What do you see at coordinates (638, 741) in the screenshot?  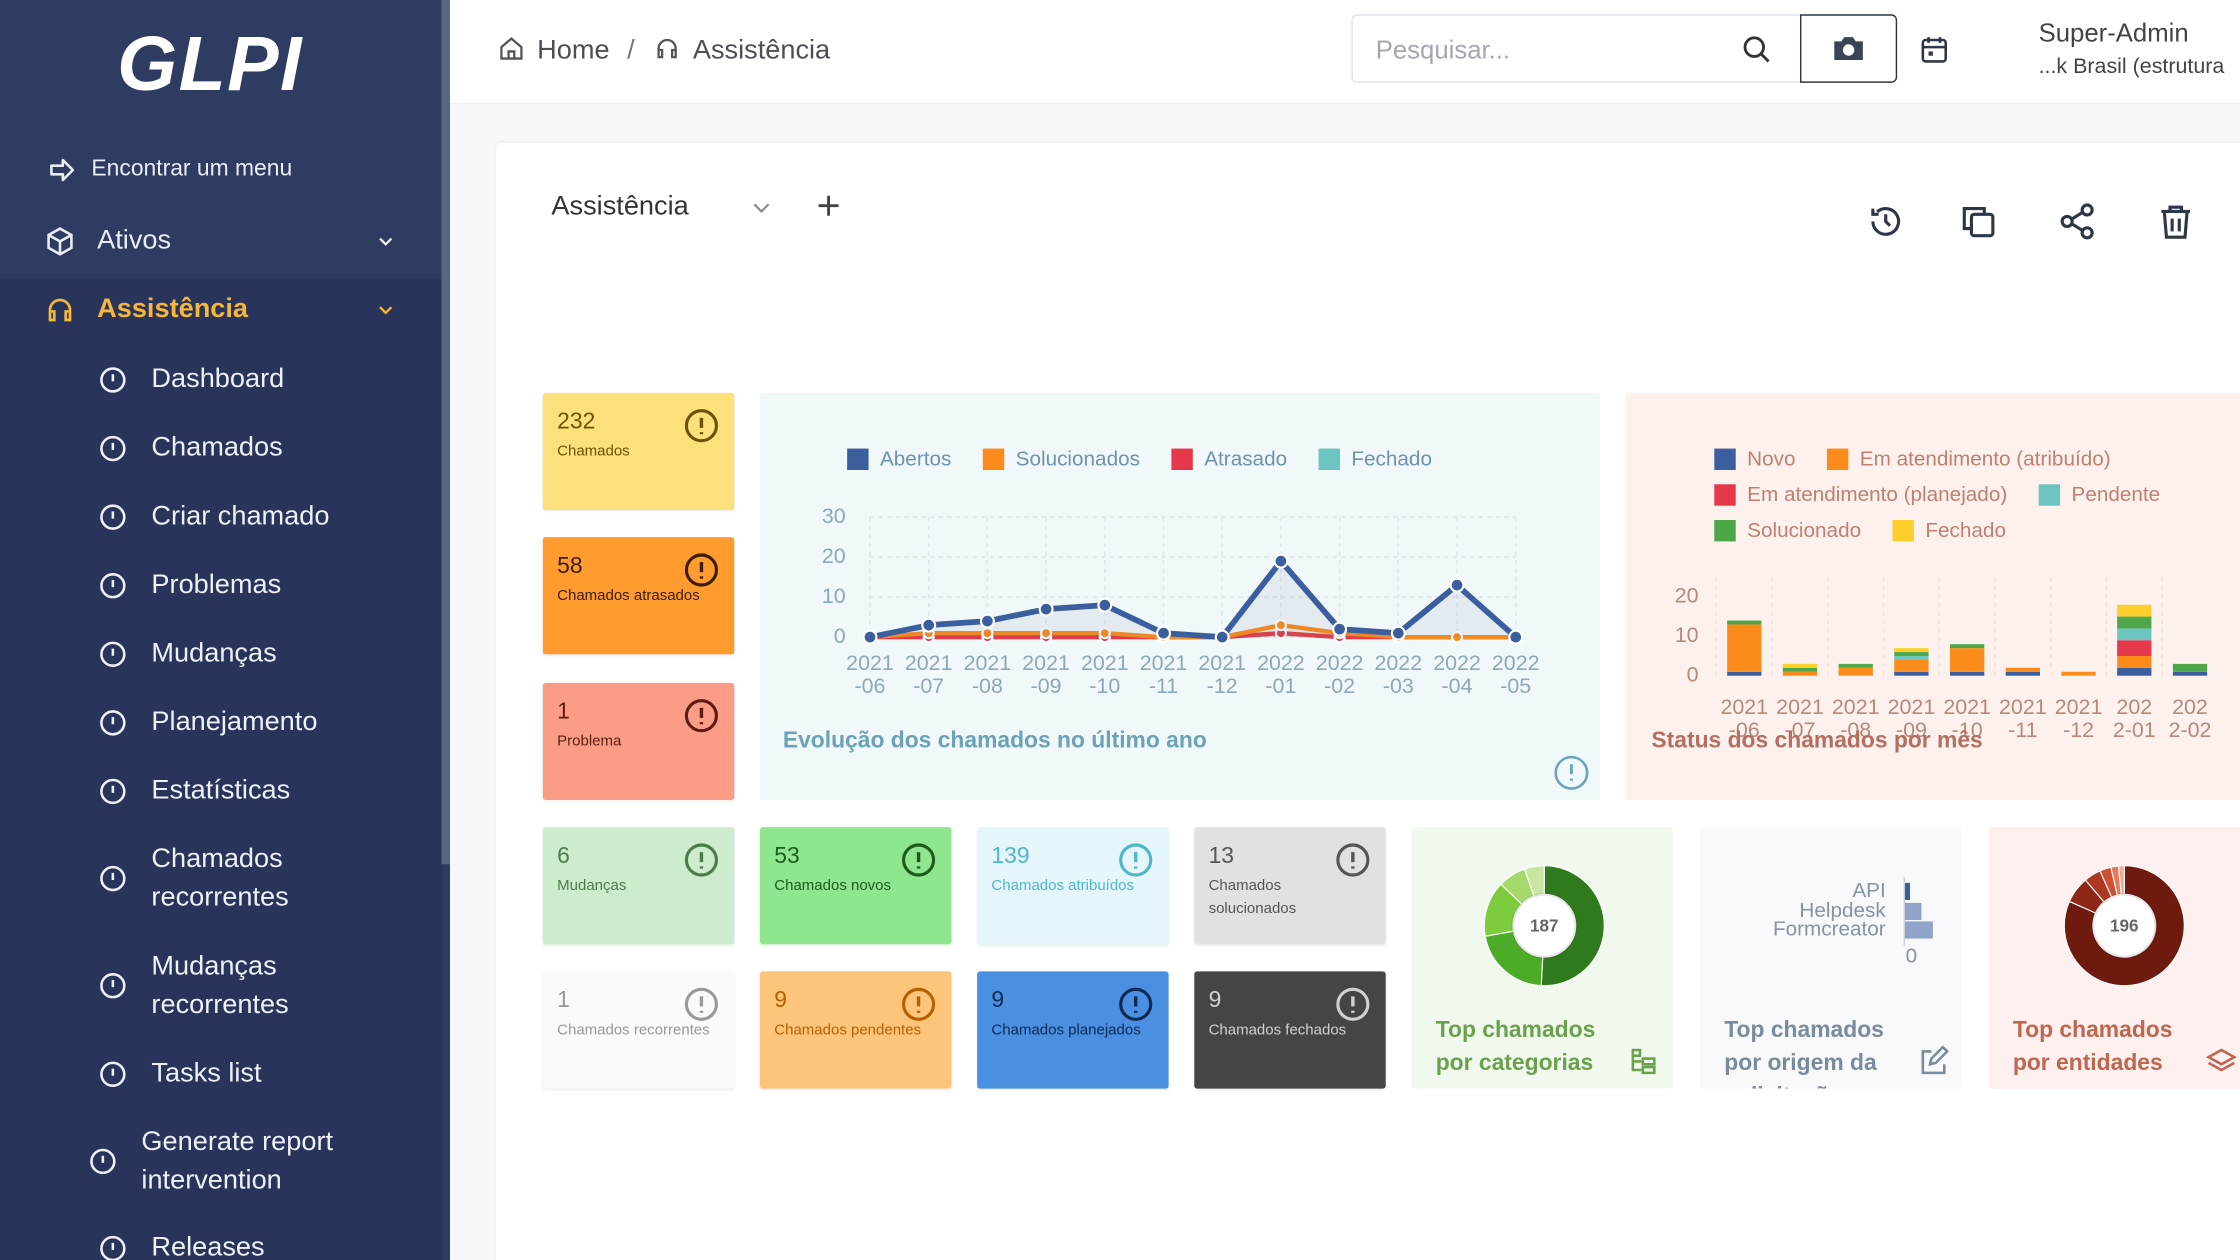 I see `tile: 1 Problema` at bounding box center [638, 741].